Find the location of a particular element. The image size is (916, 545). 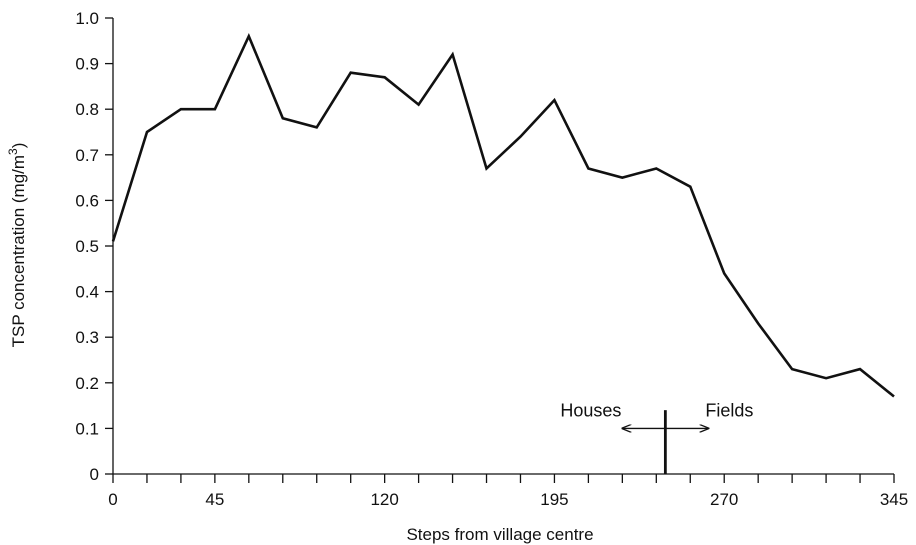

y-tick-label: 0 is located at coordinates (94, 474).